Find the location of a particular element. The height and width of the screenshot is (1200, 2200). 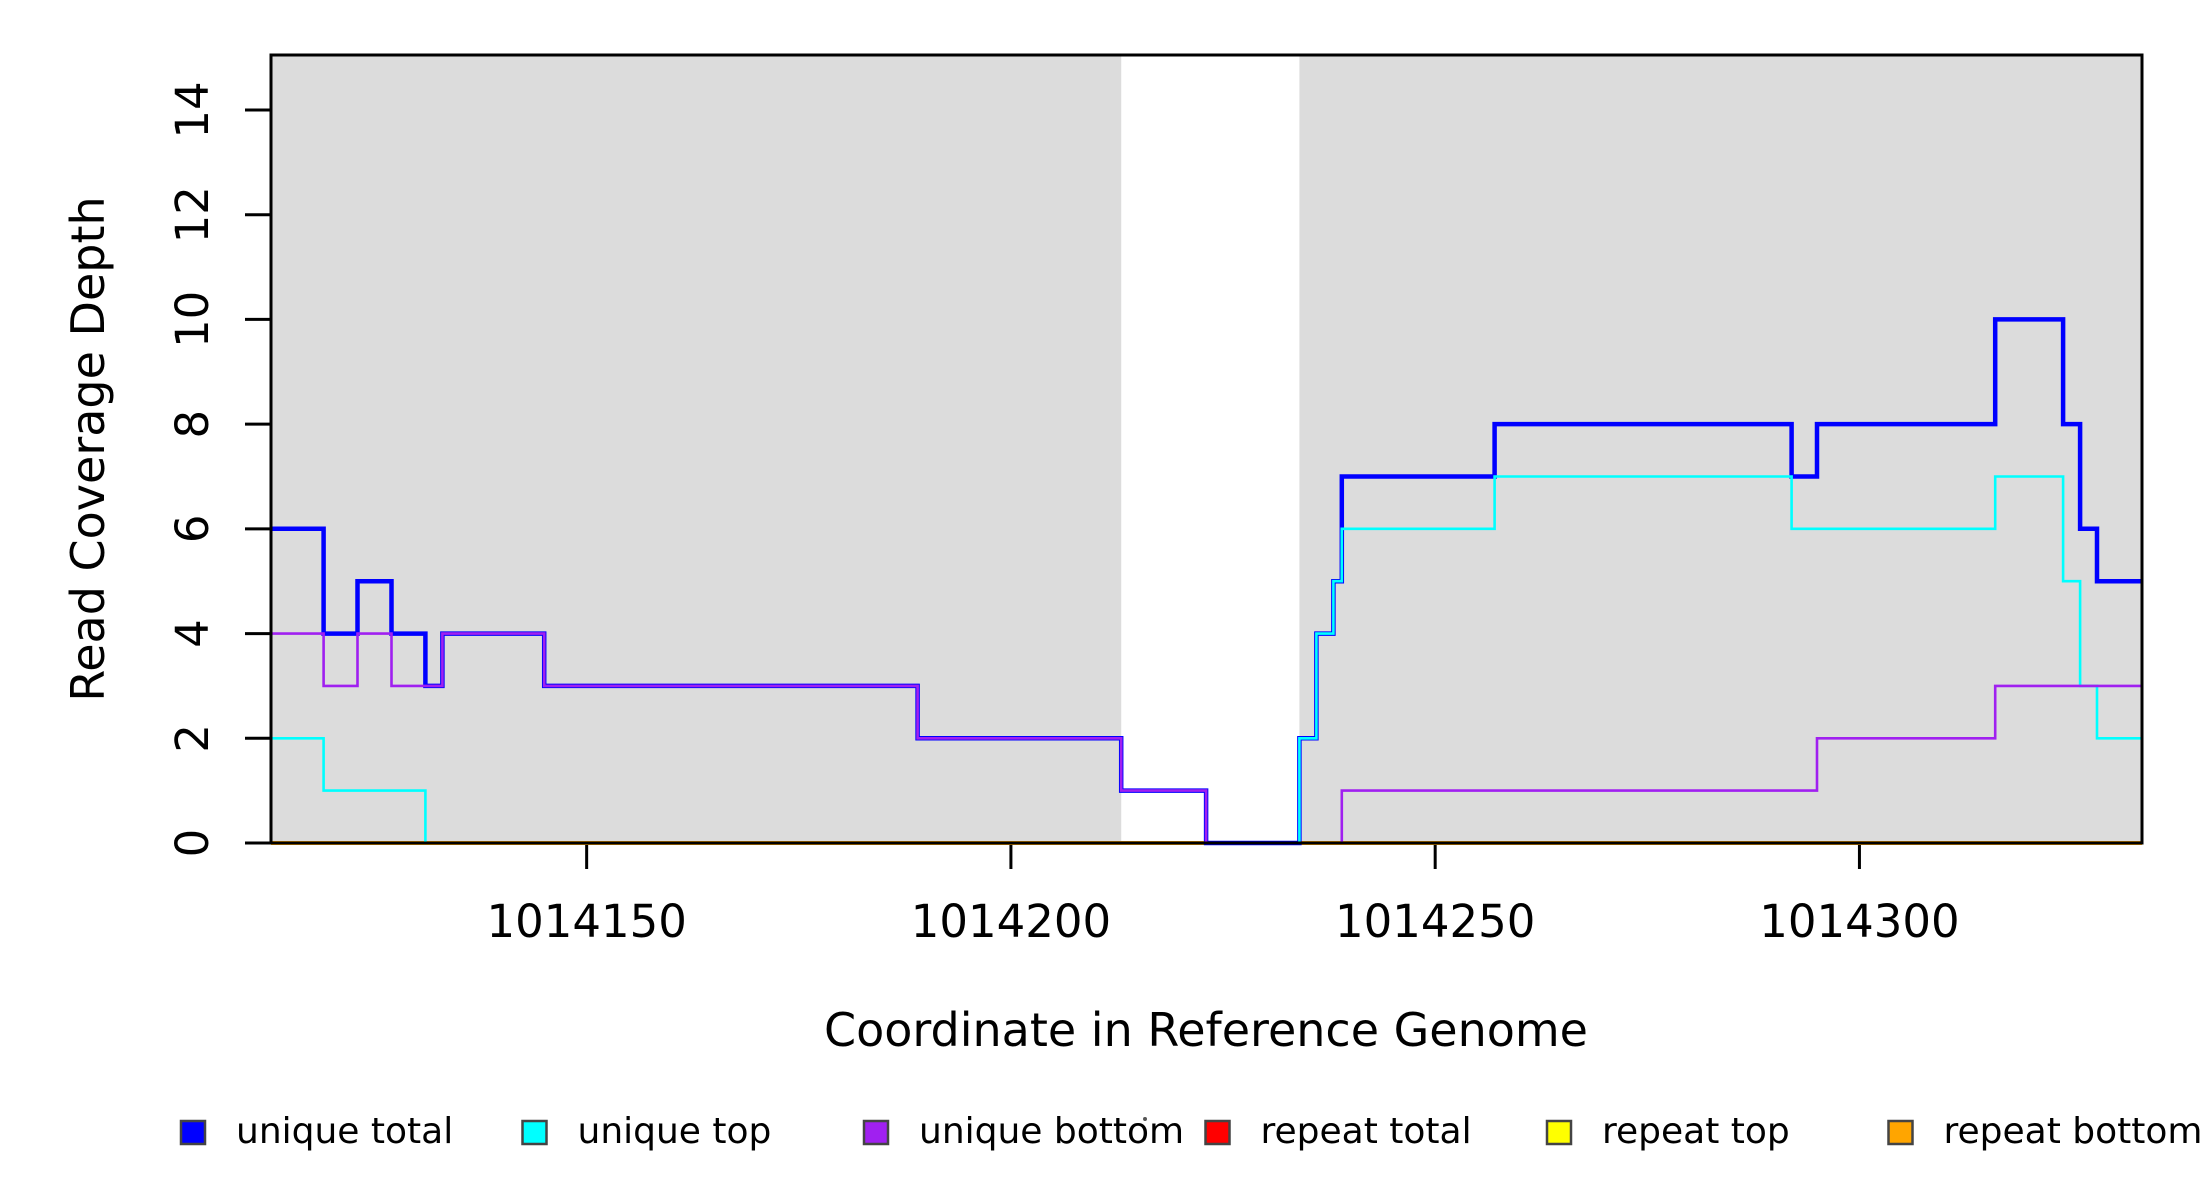

legend-item-unique-top: unique top is located at coordinates (646, 1131).